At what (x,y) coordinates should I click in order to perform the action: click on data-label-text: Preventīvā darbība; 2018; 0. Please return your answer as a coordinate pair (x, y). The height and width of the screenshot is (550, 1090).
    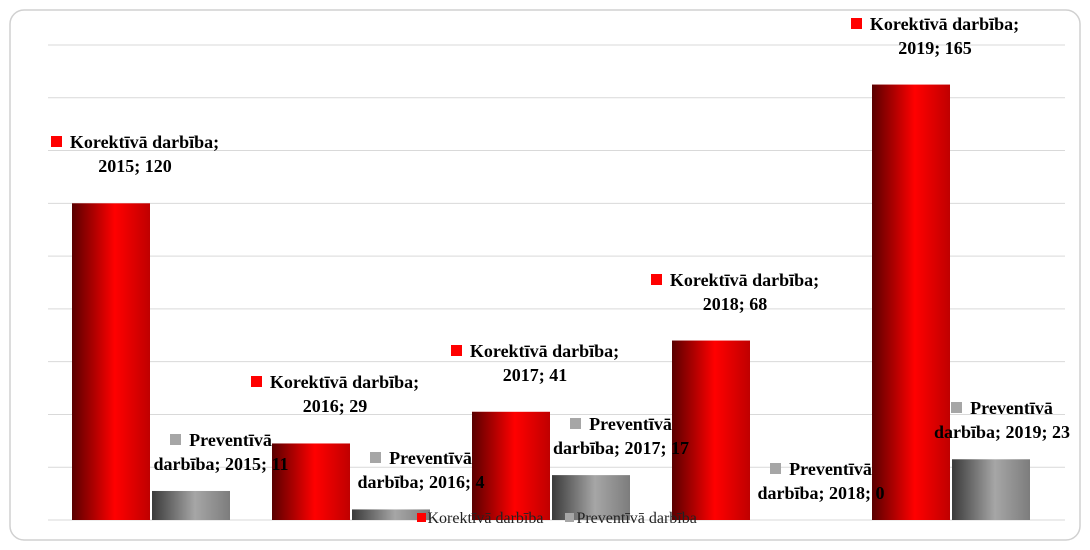
    Looking at the image, I should click on (821, 481).